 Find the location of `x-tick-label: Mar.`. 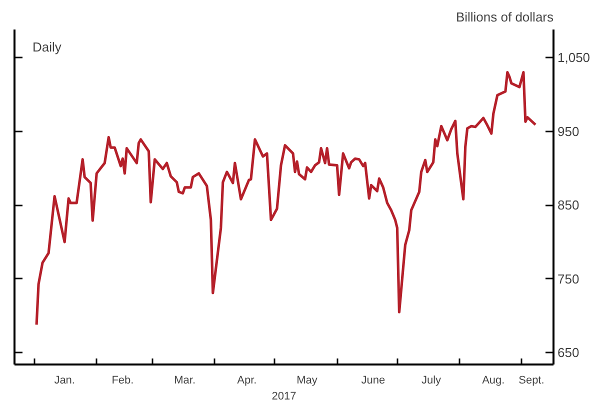

x-tick-label: Mar. is located at coordinates (185, 380).